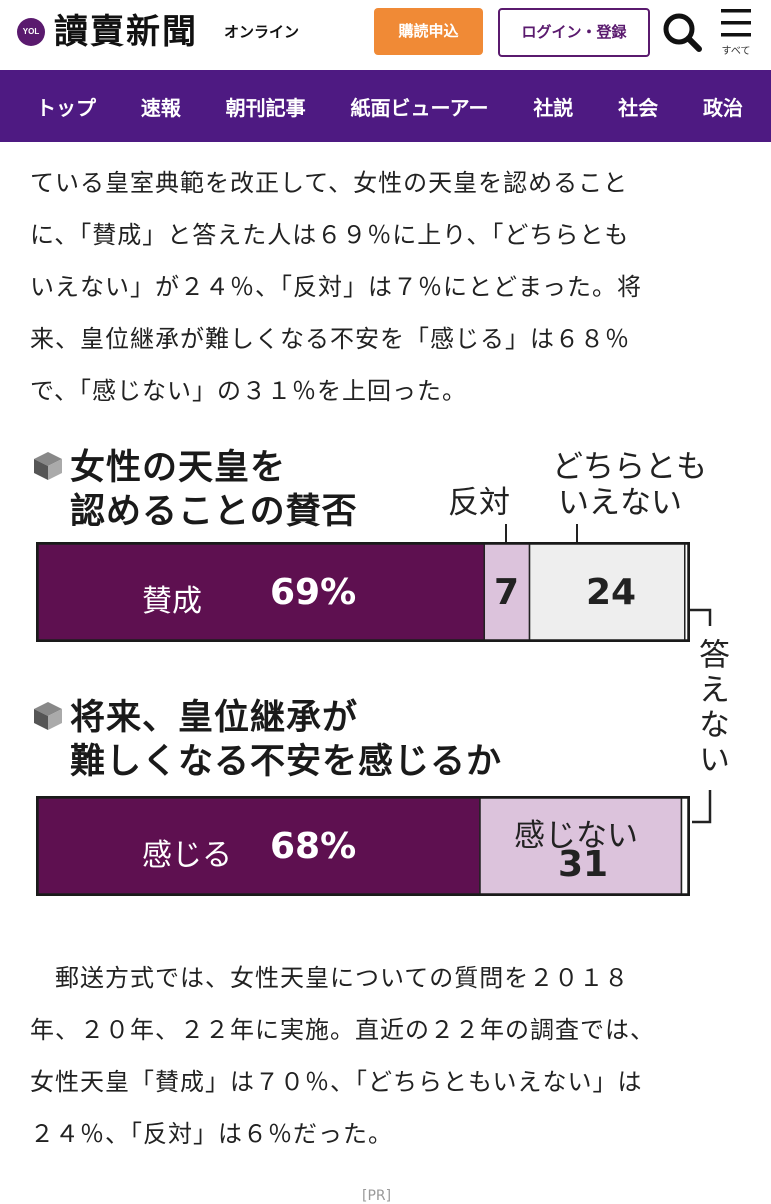 This screenshot has height=1204, width=771. I want to click on callout-hantai: 反対, so click(479, 503).